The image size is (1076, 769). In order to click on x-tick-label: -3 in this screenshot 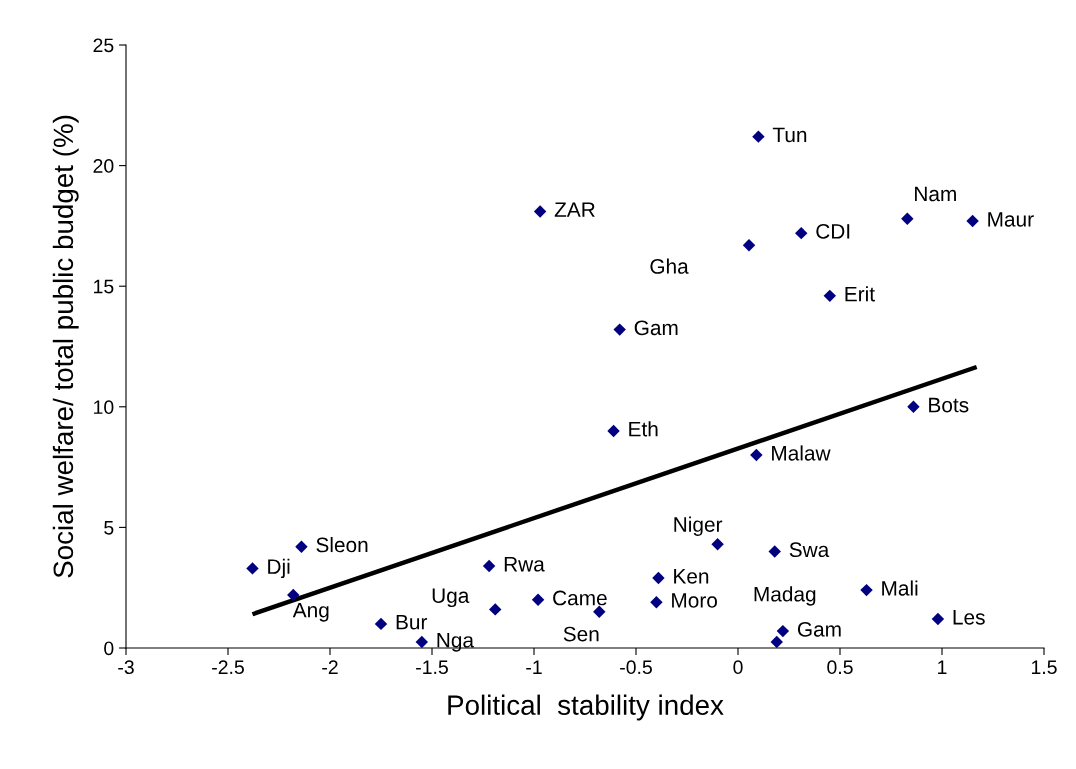, I will do `click(126, 667)`.